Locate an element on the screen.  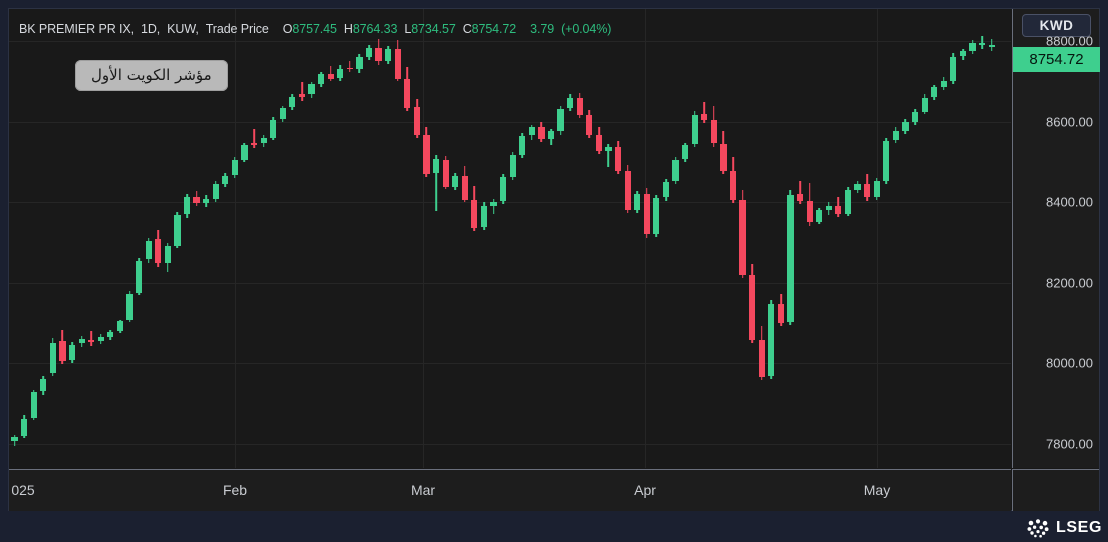
time-axis: 025 Feb Mar Apr May is located at coordinates (510, 490).